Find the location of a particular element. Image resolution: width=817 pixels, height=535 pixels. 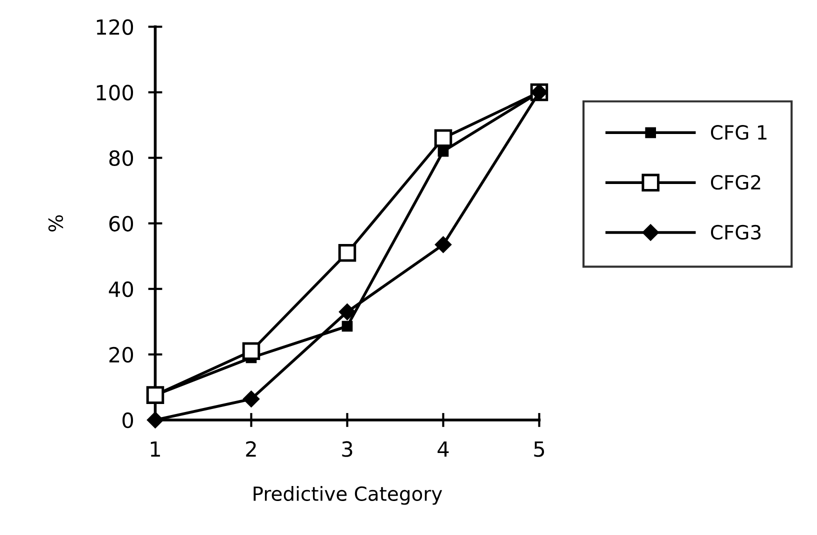

x-tick-label: 2 is located at coordinates (251, 449).